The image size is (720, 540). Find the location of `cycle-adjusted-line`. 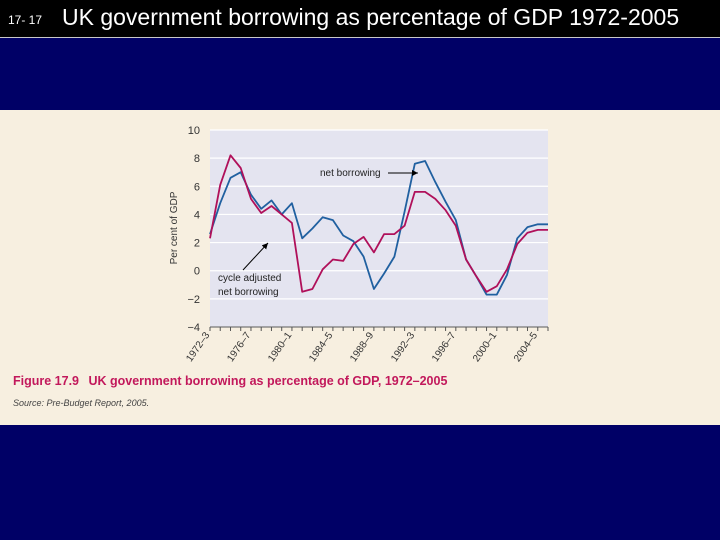

cycle-adjusted-line is located at coordinates (378, 223).